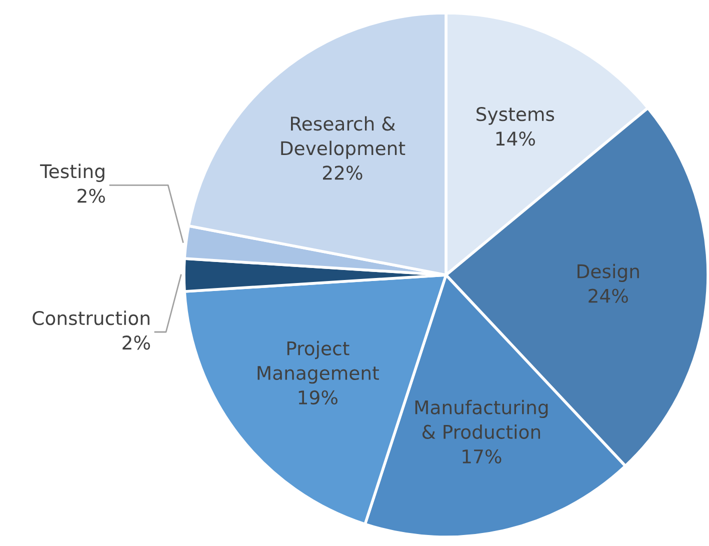 The width and height of the screenshot is (709, 546). What do you see at coordinates (515, 116) in the screenshot?
I see `slice-label: Systems` at bounding box center [515, 116].